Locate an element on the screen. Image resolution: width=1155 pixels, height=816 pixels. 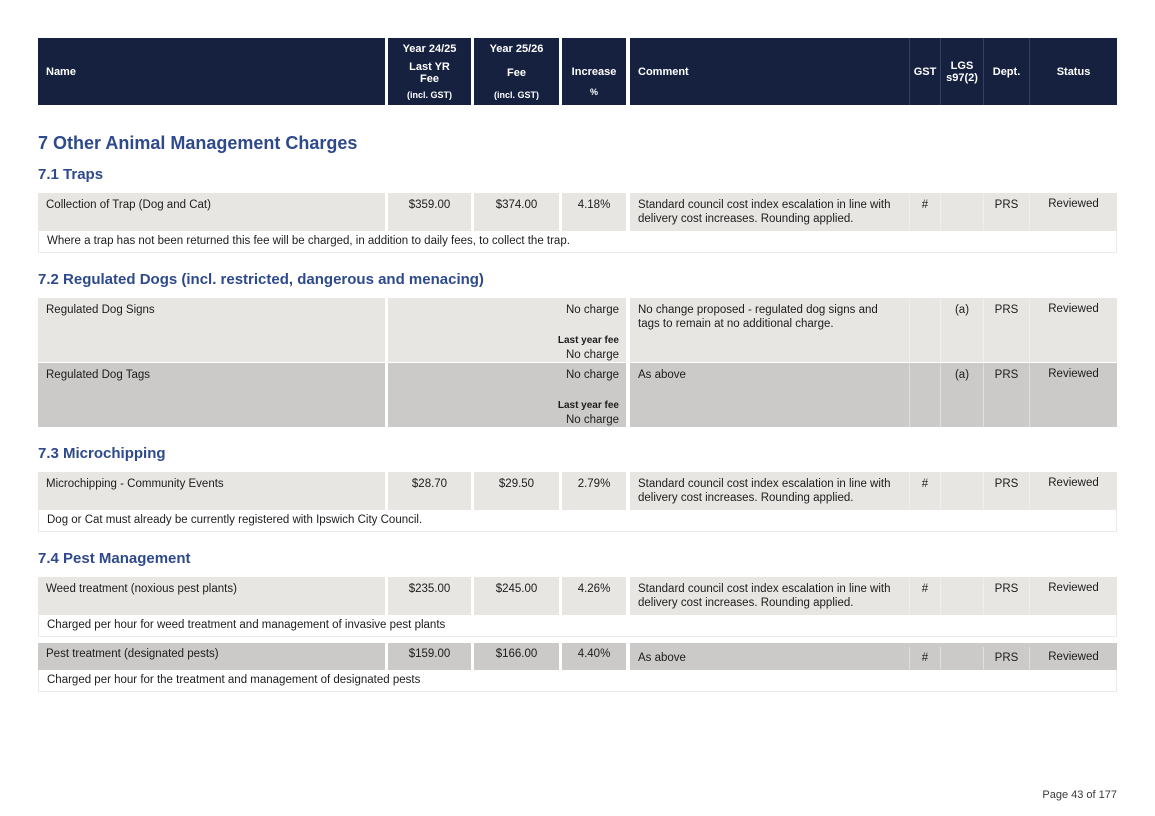
fee-lgs: (a) is located at coordinates (961, 395).